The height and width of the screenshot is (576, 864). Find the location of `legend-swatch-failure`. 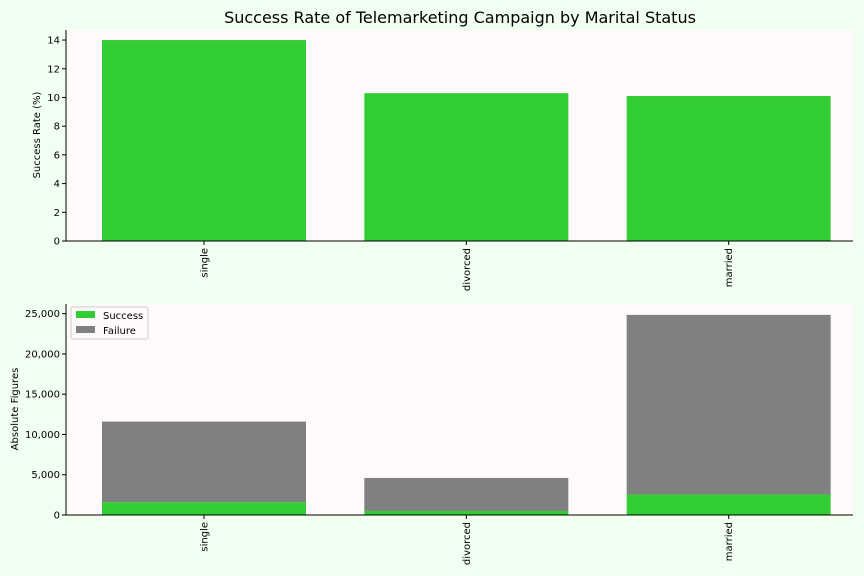

legend-swatch-failure is located at coordinates (85, 329).